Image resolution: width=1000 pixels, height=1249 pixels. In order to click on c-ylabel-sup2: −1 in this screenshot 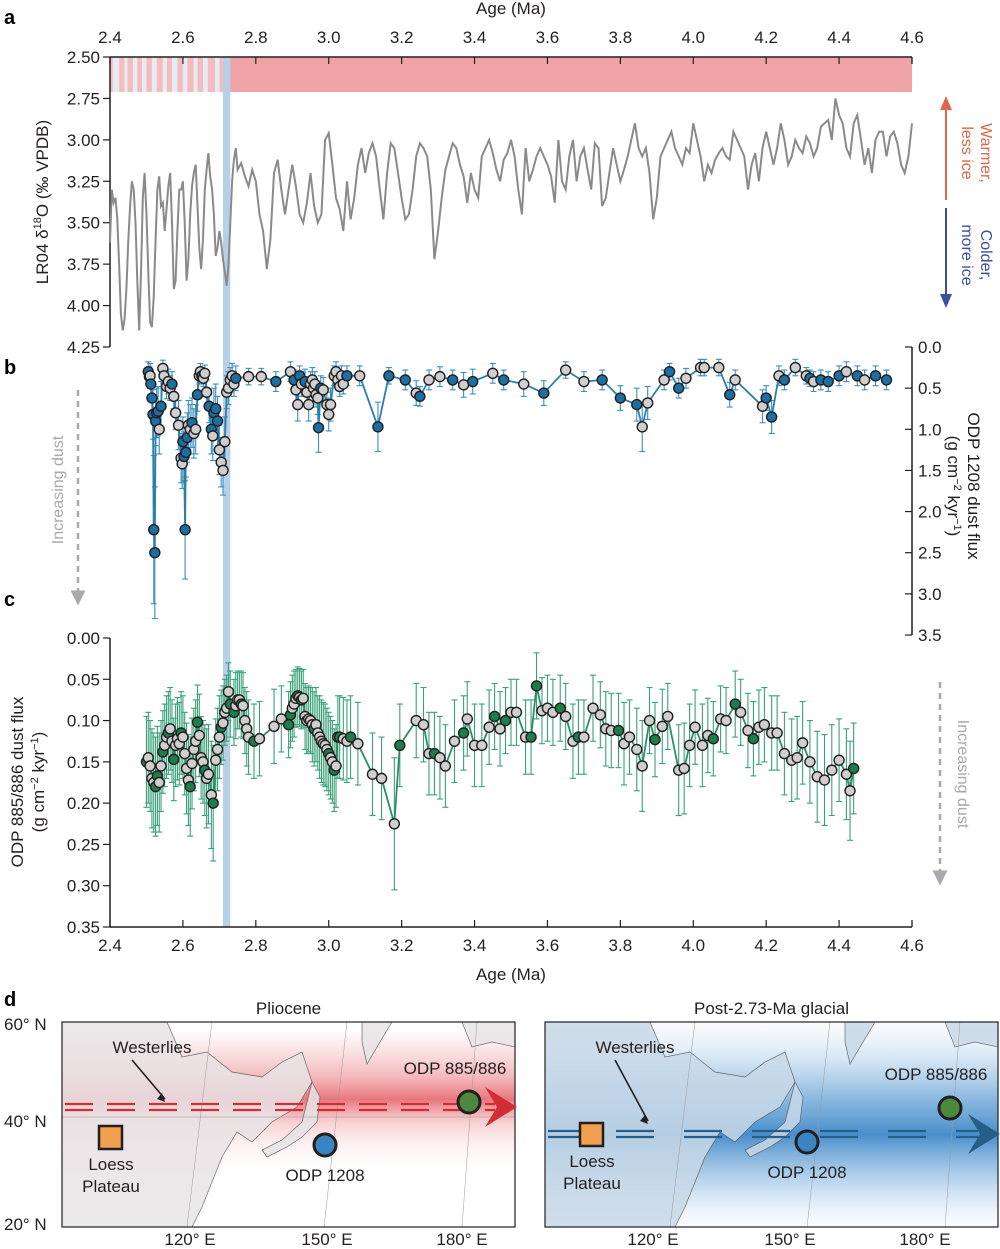, I will do `click(35, 743)`.